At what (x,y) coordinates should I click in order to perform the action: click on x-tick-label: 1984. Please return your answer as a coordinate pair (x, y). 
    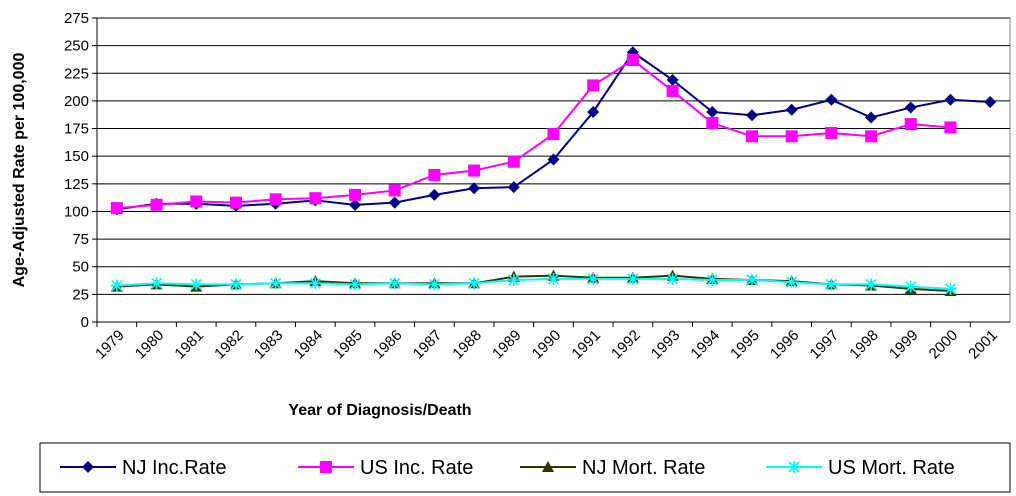
    Looking at the image, I should click on (309, 345).